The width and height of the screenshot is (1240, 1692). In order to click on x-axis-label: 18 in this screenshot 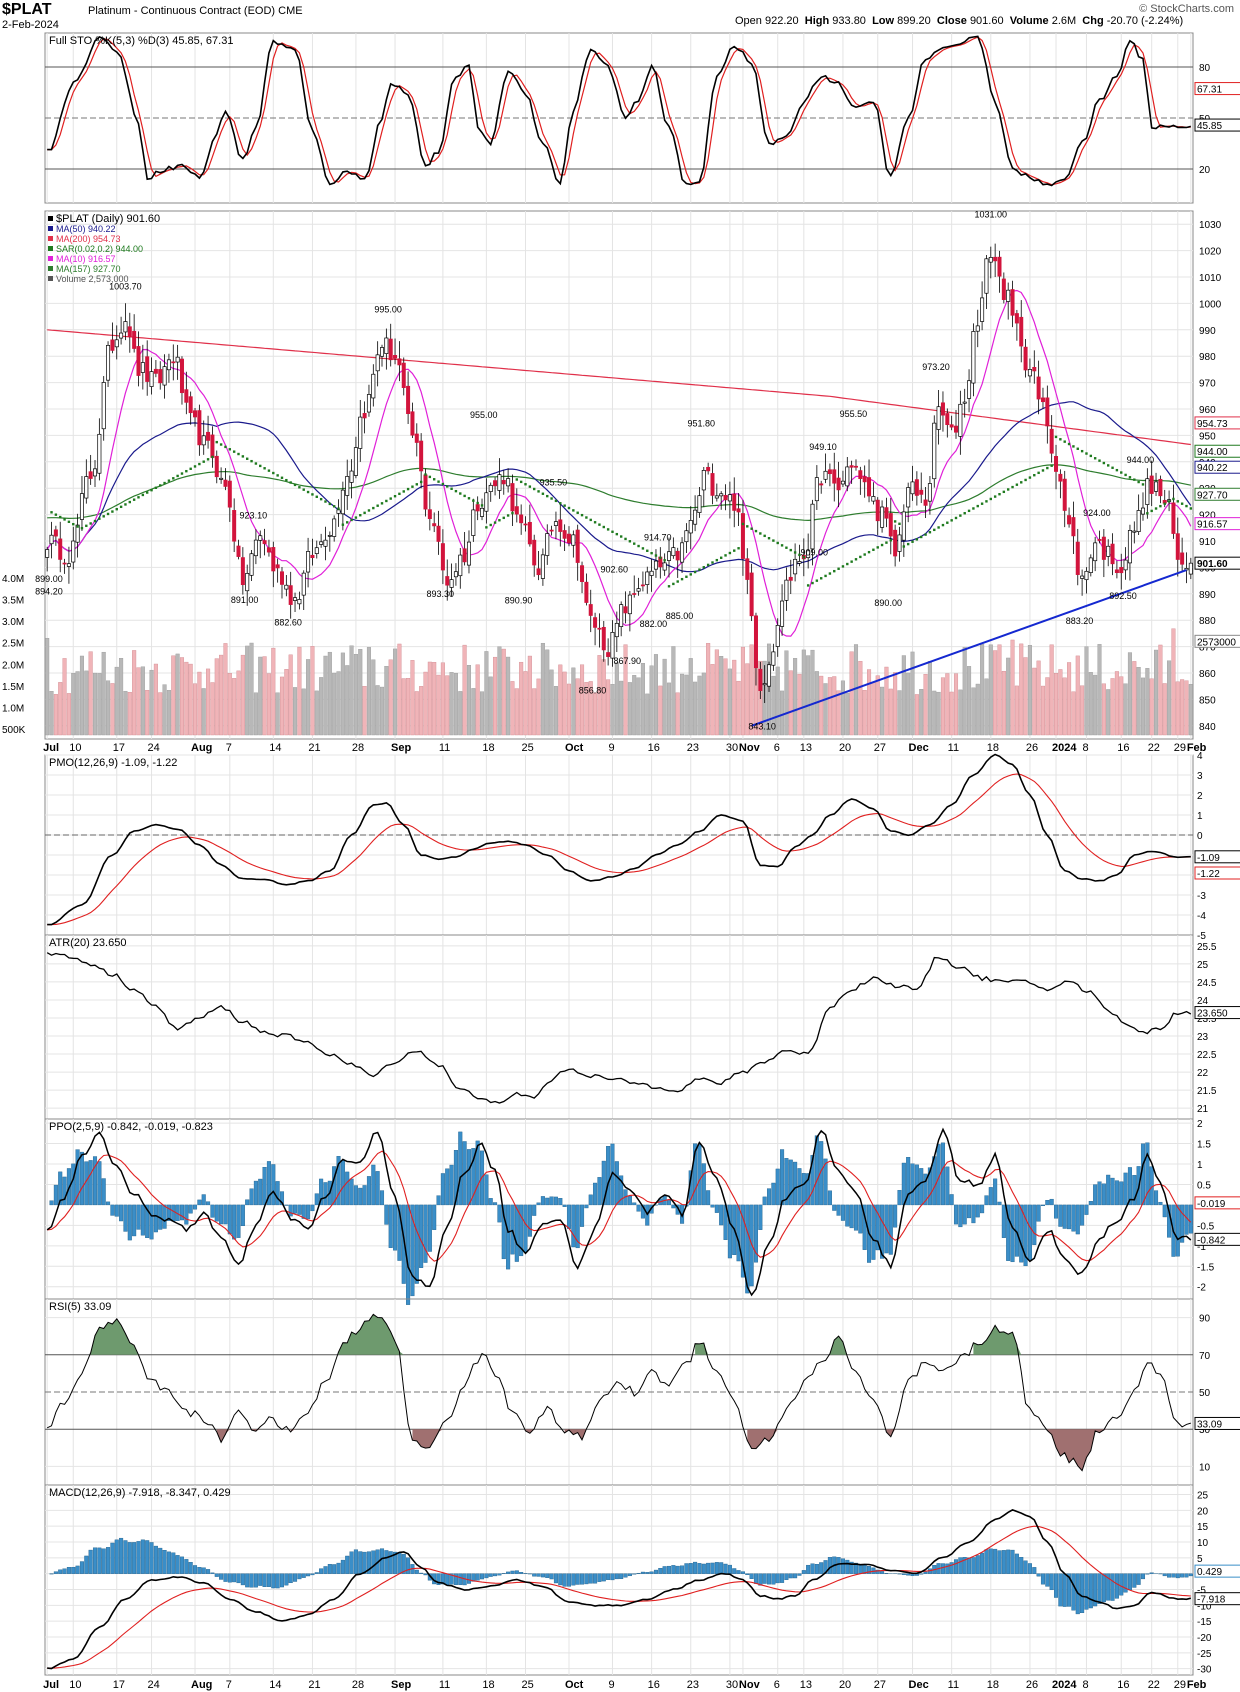, I will do `click(488, 1685)`.